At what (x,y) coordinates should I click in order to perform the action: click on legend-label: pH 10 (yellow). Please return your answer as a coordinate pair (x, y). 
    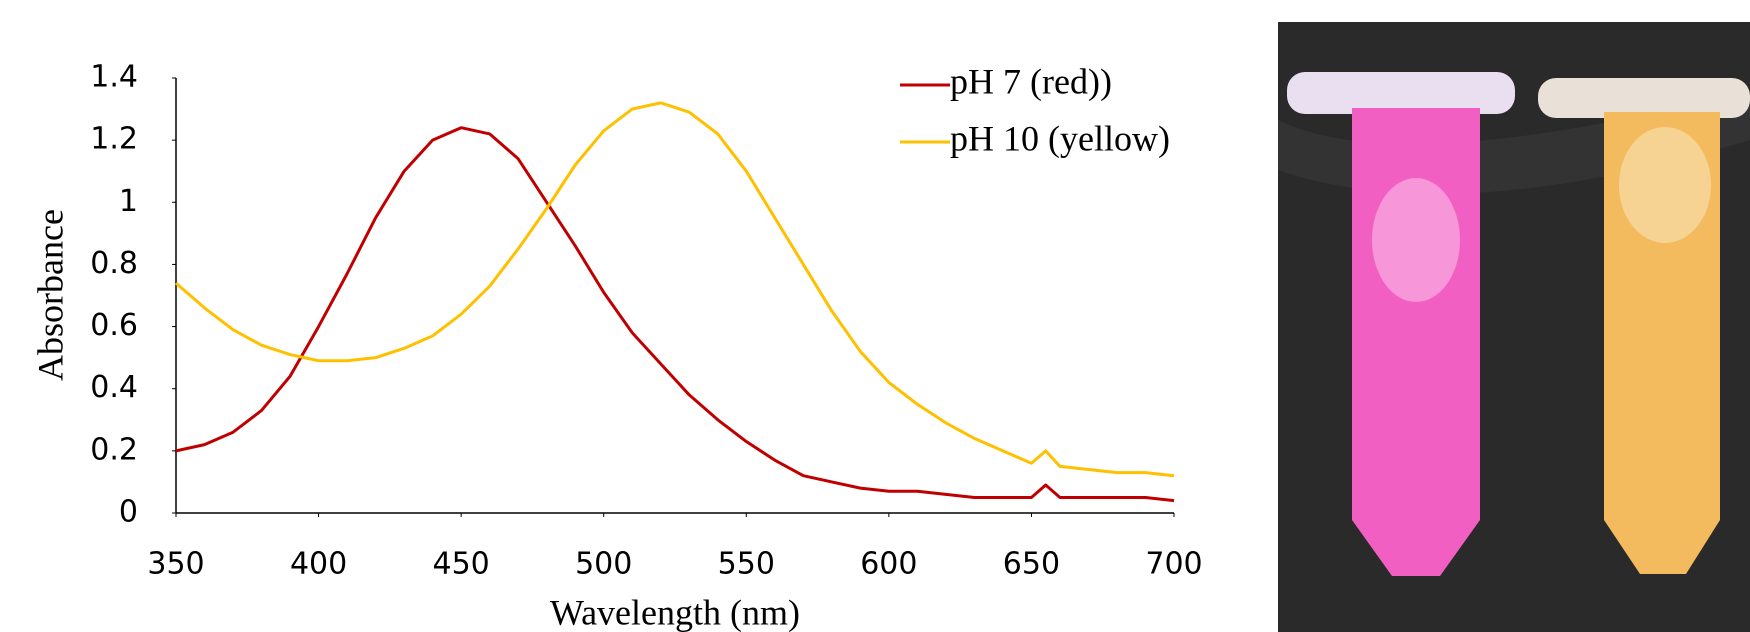
    Looking at the image, I should click on (1060, 138).